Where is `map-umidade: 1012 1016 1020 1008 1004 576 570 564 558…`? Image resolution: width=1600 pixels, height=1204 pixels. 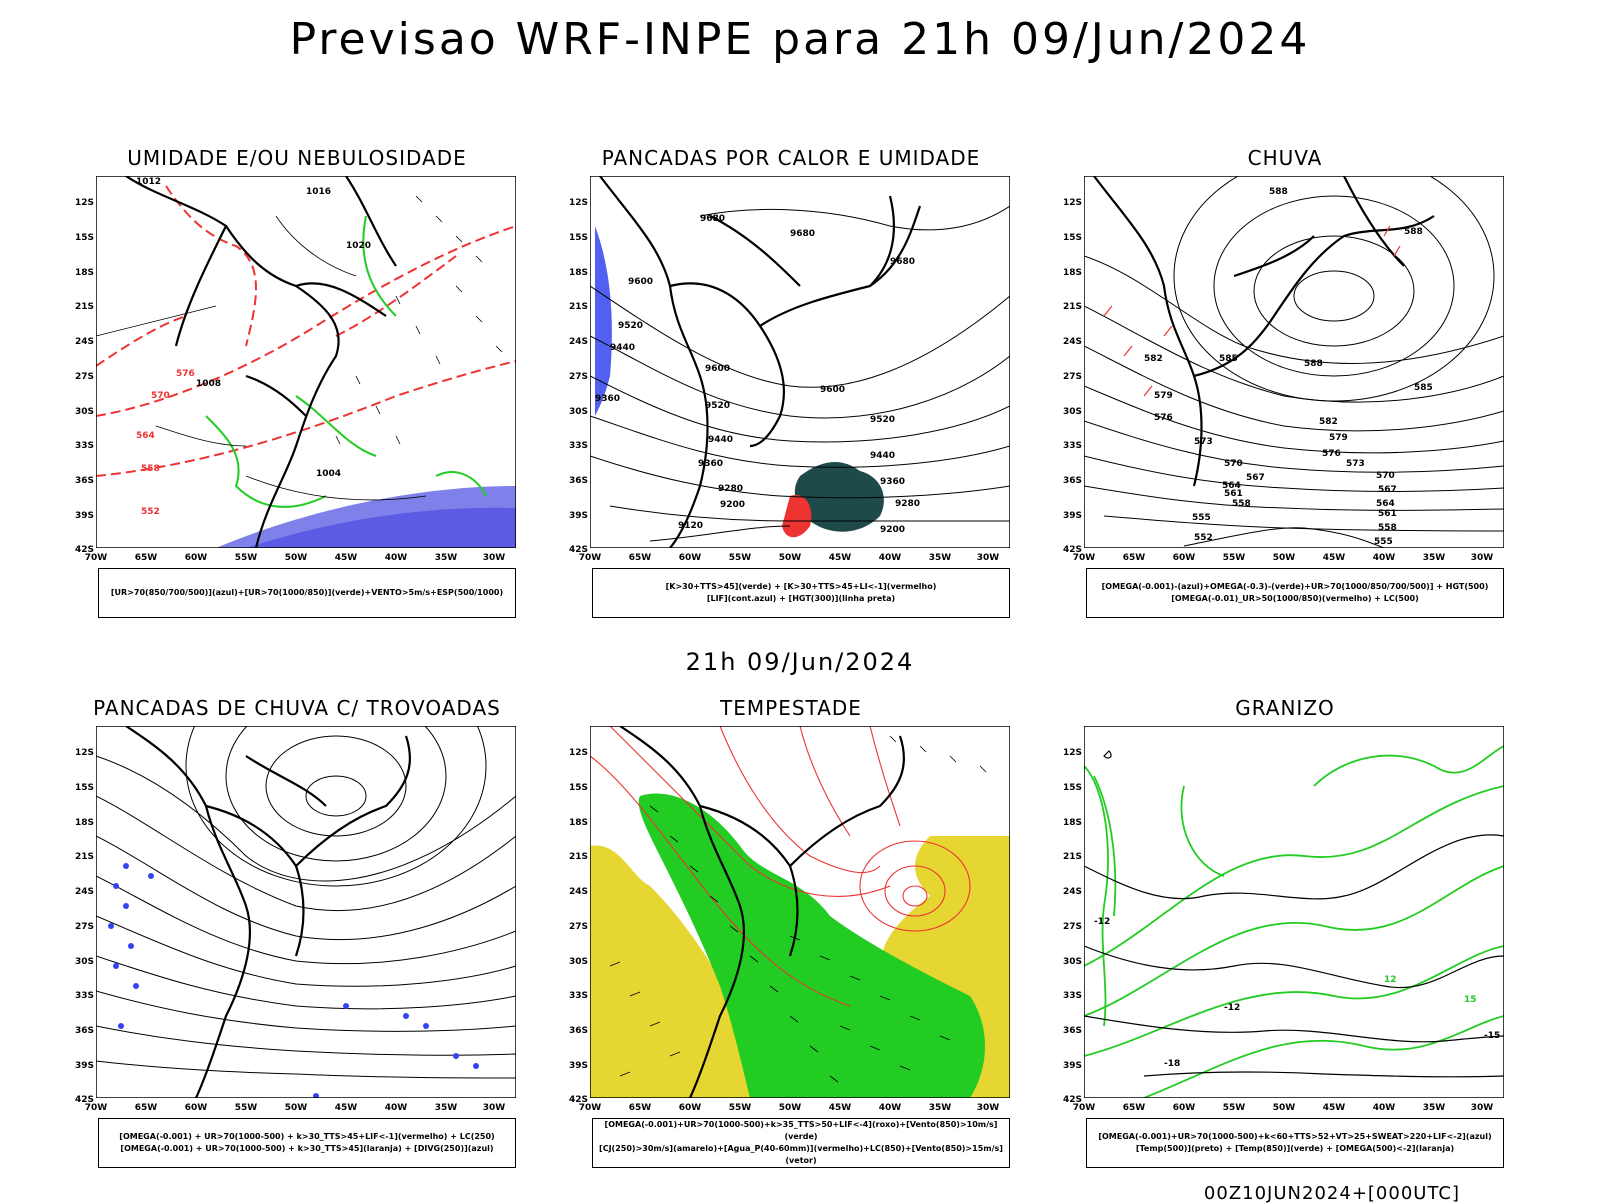 map-umidade: 1012 1016 1020 1008 1004 576 570 564 558… is located at coordinates (306, 362).